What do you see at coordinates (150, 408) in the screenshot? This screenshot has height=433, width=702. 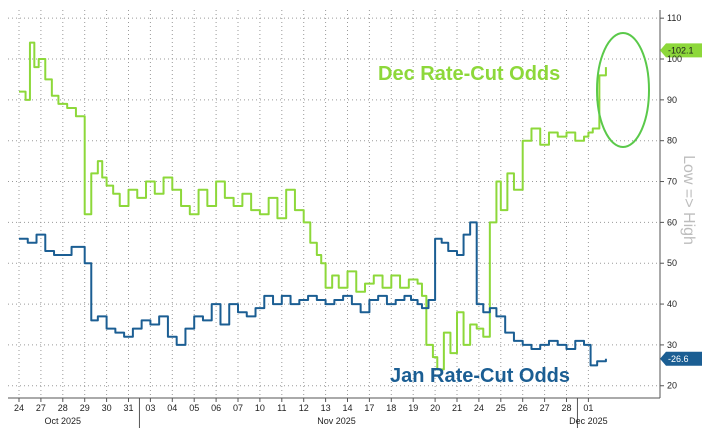 I see `x-tick-label: 03` at bounding box center [150, 408].